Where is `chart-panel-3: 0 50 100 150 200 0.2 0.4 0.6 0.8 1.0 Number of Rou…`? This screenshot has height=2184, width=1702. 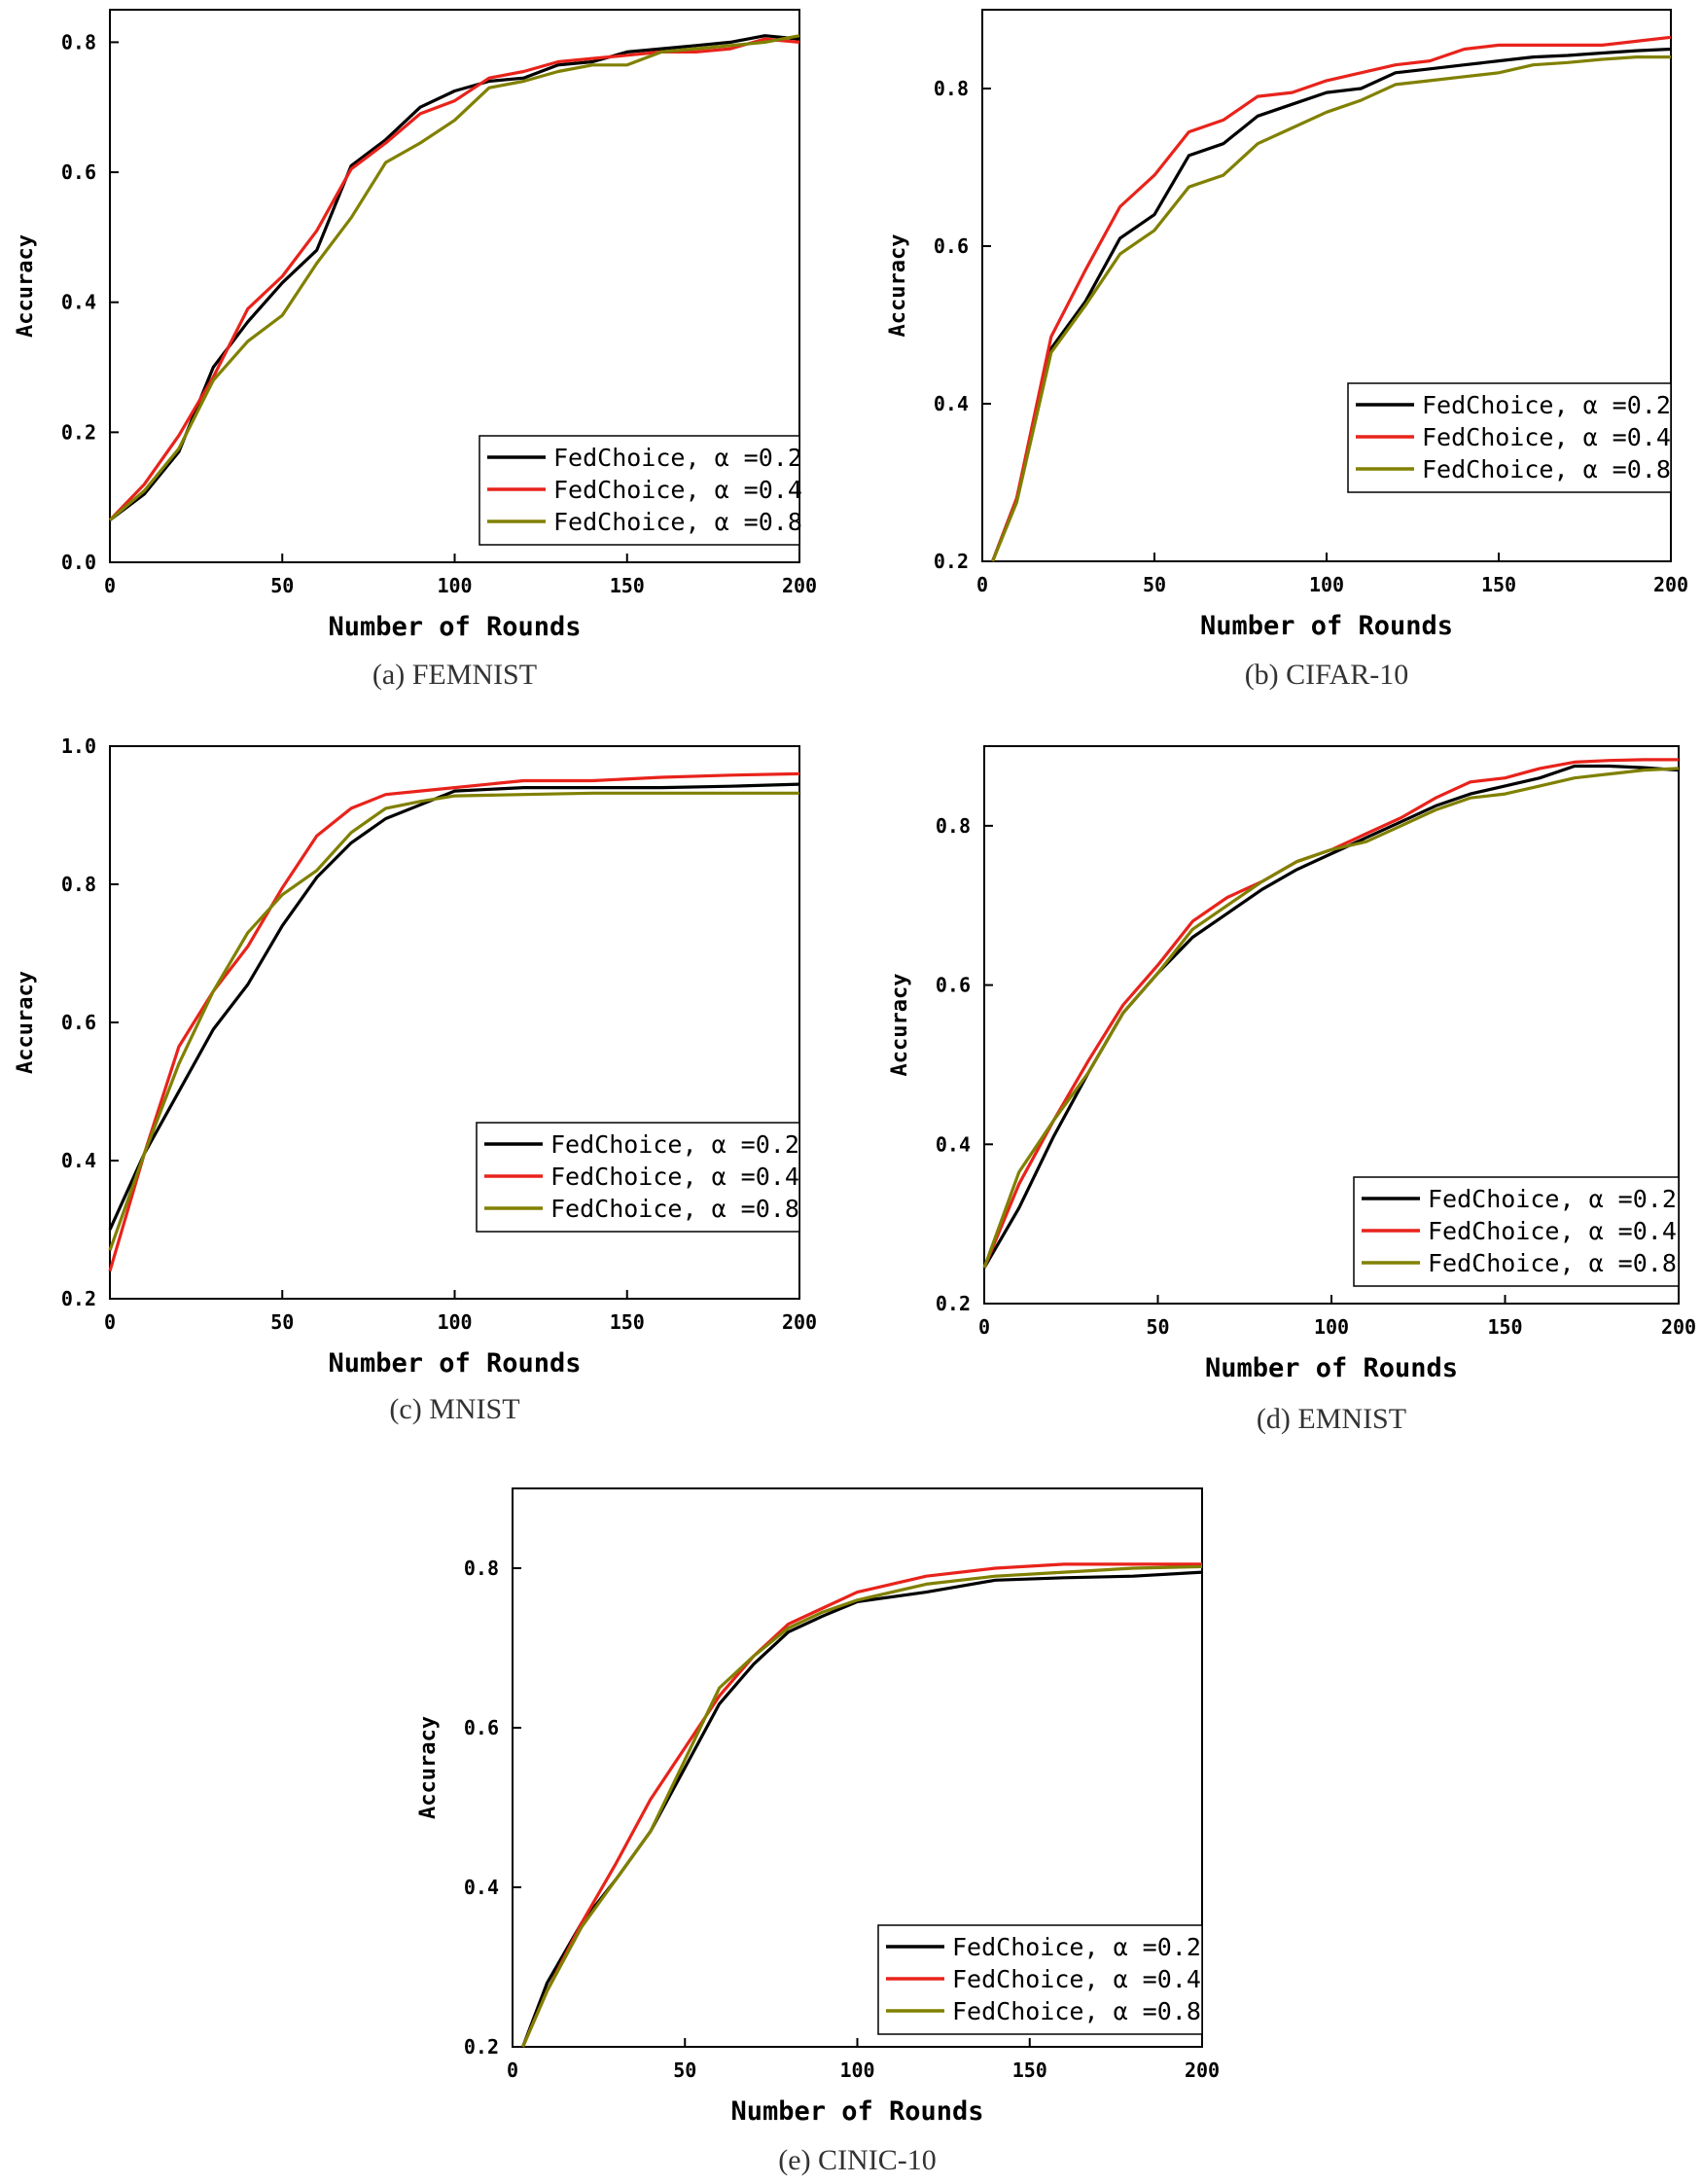
chart-panel-3: 0 50 100 150 200 0.2 0.4 0.6 0.8 1.0 Number of Rou… is located at coordinates (415, 1079).